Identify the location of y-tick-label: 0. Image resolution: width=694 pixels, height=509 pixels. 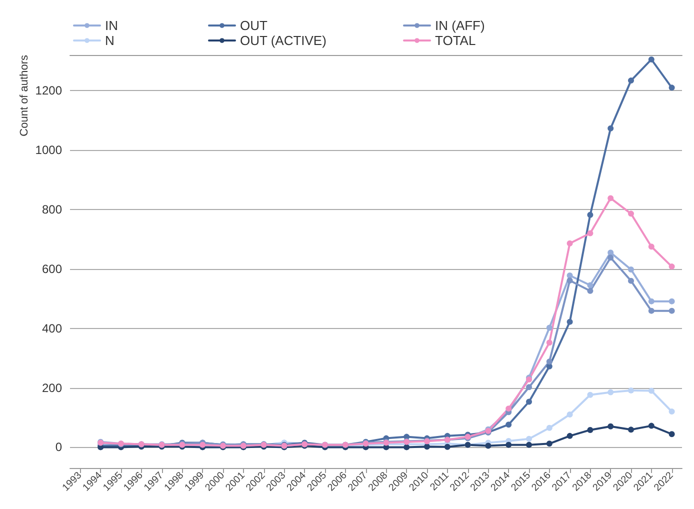
(58, 447).